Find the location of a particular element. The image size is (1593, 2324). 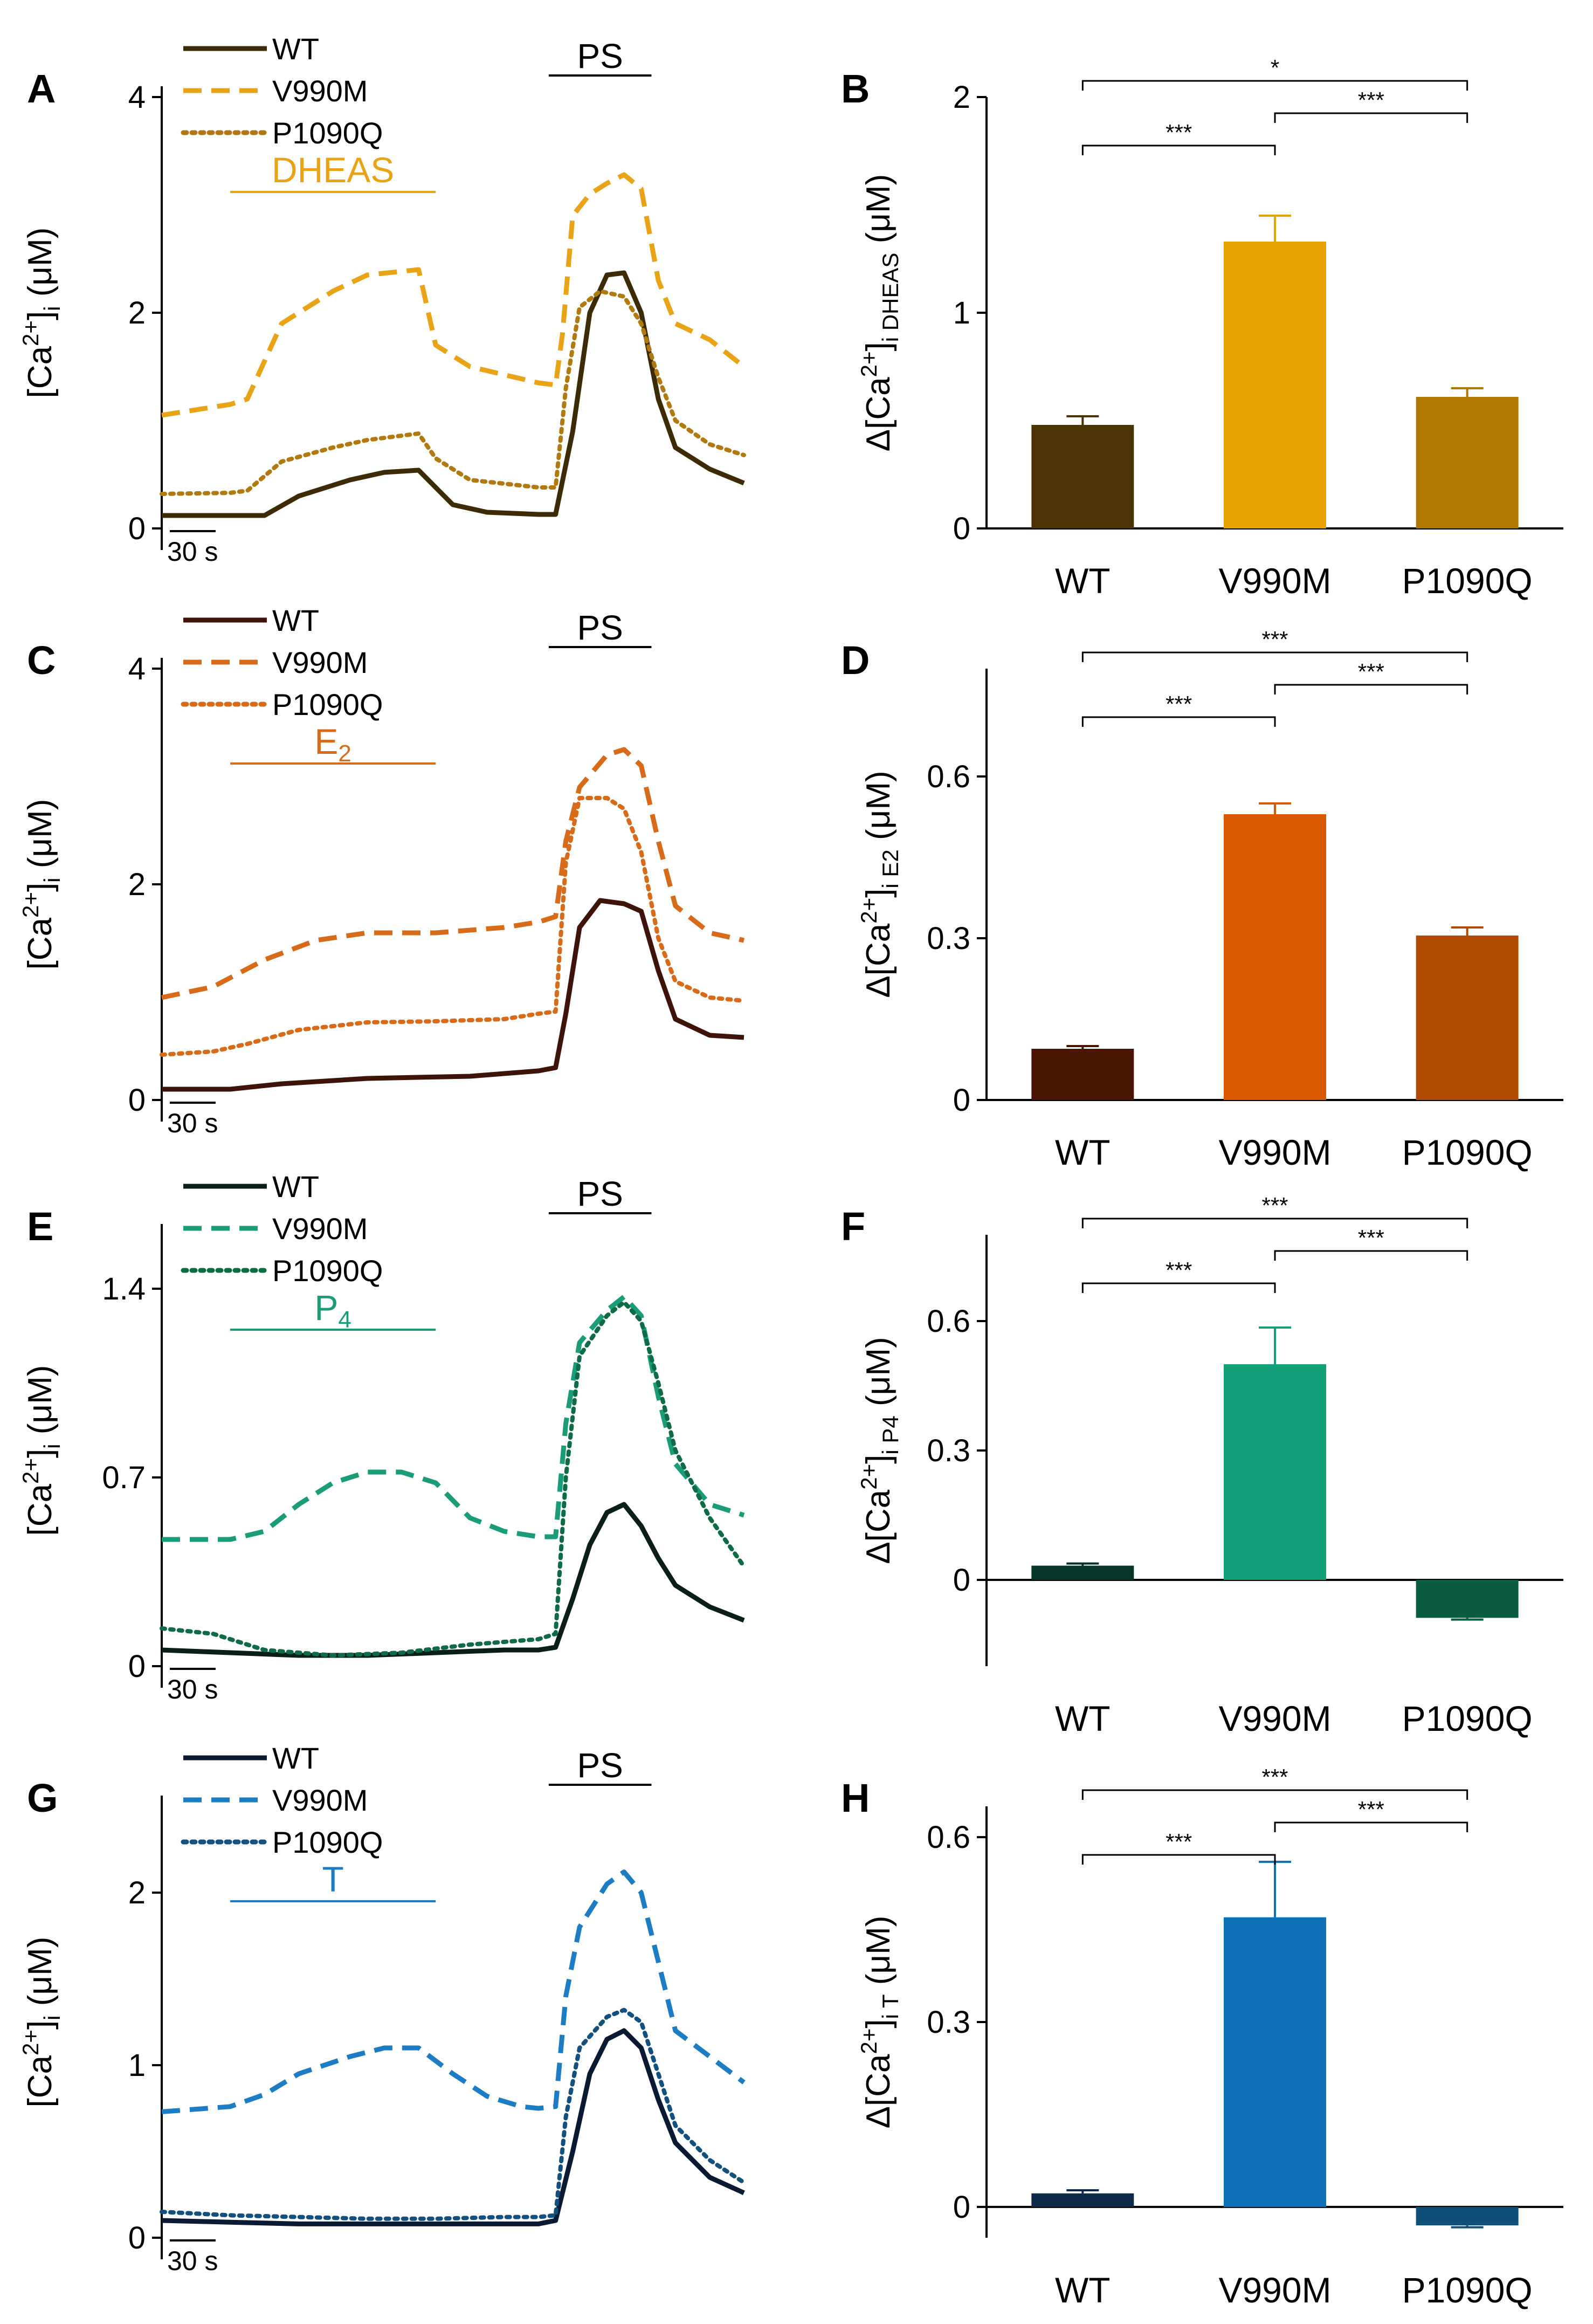

y-tick-label: 0.6 is located at coordinates (949, 776).